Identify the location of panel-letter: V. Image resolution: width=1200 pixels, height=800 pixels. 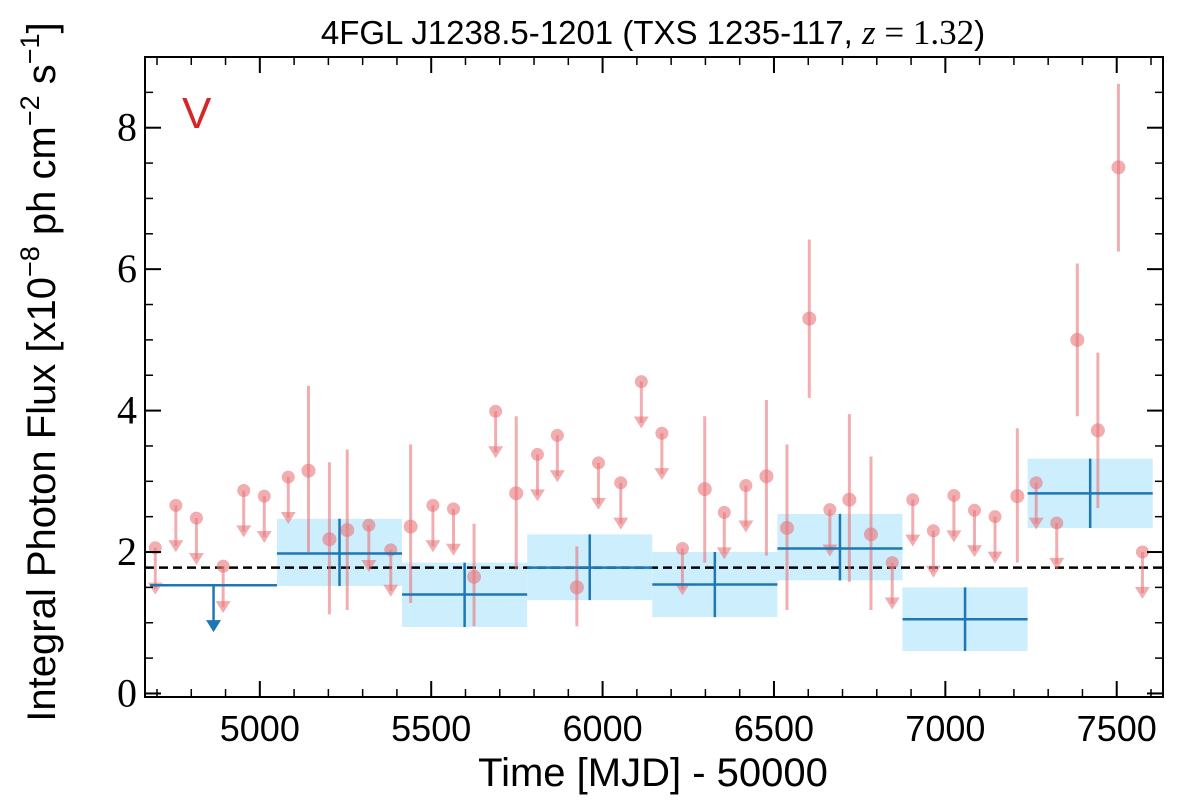
(197, 113).